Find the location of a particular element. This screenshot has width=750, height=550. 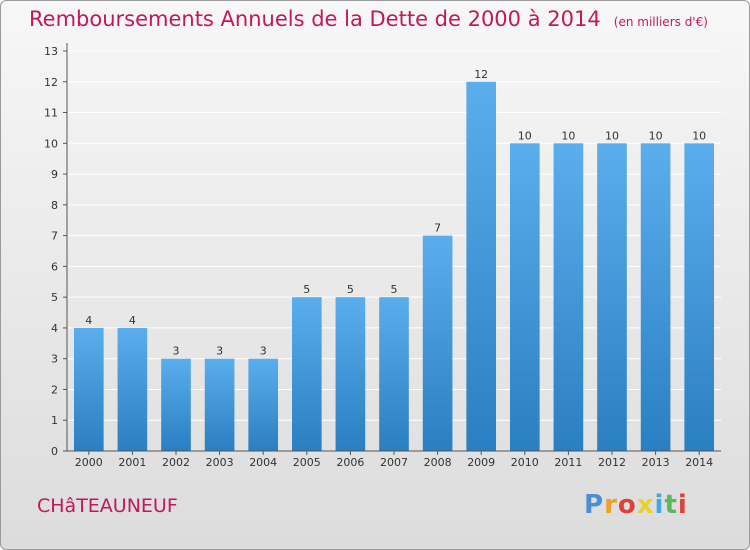

bar-value-label: 7 is located at coordinates (437, 228).